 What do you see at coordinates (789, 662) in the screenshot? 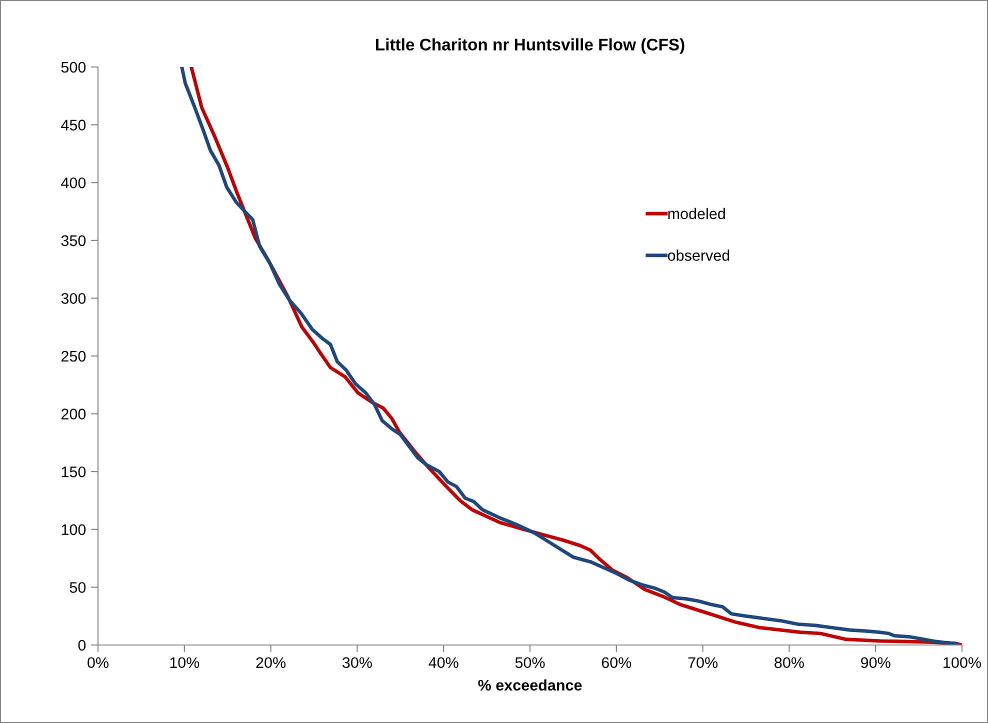
I see `x-tick-label: 80%` at bounding box center [789, 662].